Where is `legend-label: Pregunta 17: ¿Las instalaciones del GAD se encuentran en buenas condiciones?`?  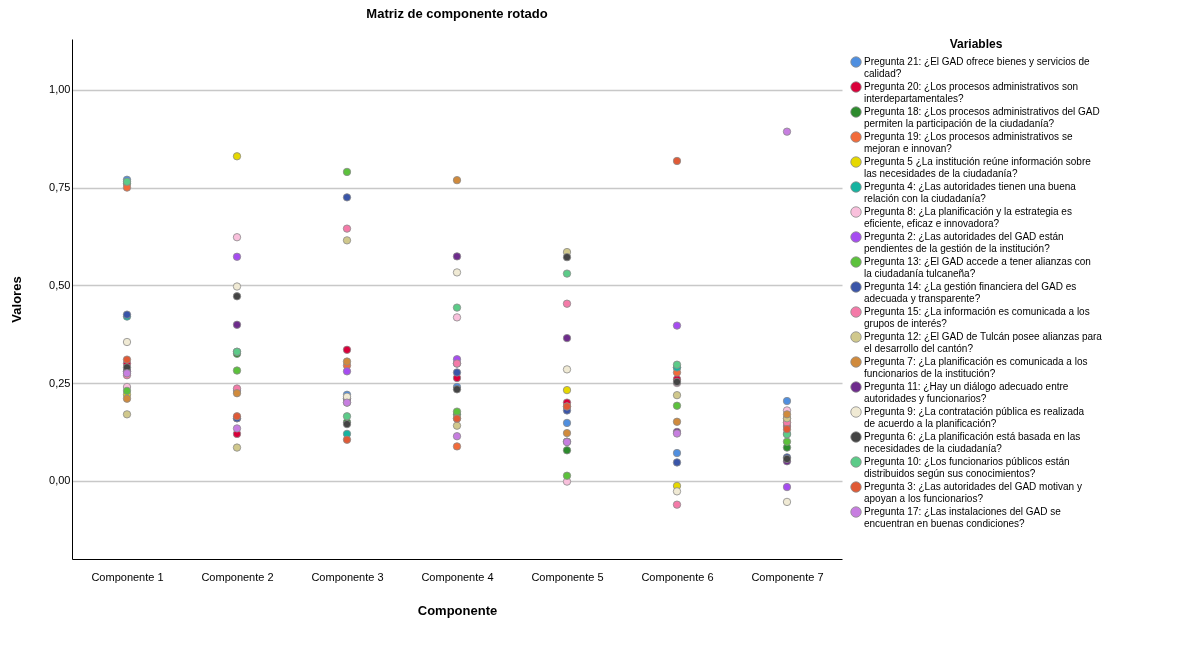
legend-label: Pregunta 17: ¿Las instalaciones del GAD se encuentran en buenas condiciones? is located at coordinates (963, 517).